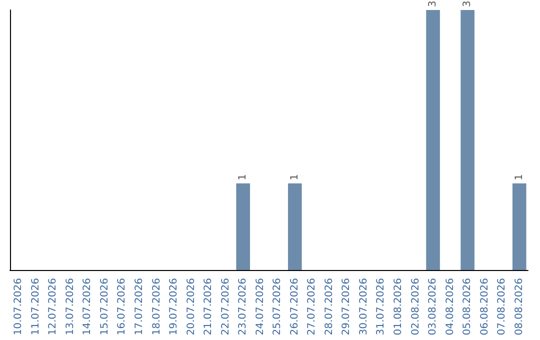 The image size is (540, 340). What do you see at coordinates (278, 307) in the screenshot?
I see `x-tick-label: 25.07.2026` at bounding box center [278, 307].